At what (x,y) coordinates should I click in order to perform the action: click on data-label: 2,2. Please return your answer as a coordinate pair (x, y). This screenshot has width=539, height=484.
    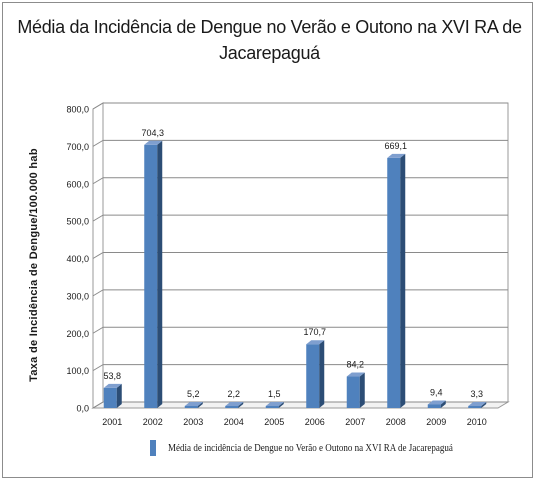
    Looking at the image, I should click on (233, 394).